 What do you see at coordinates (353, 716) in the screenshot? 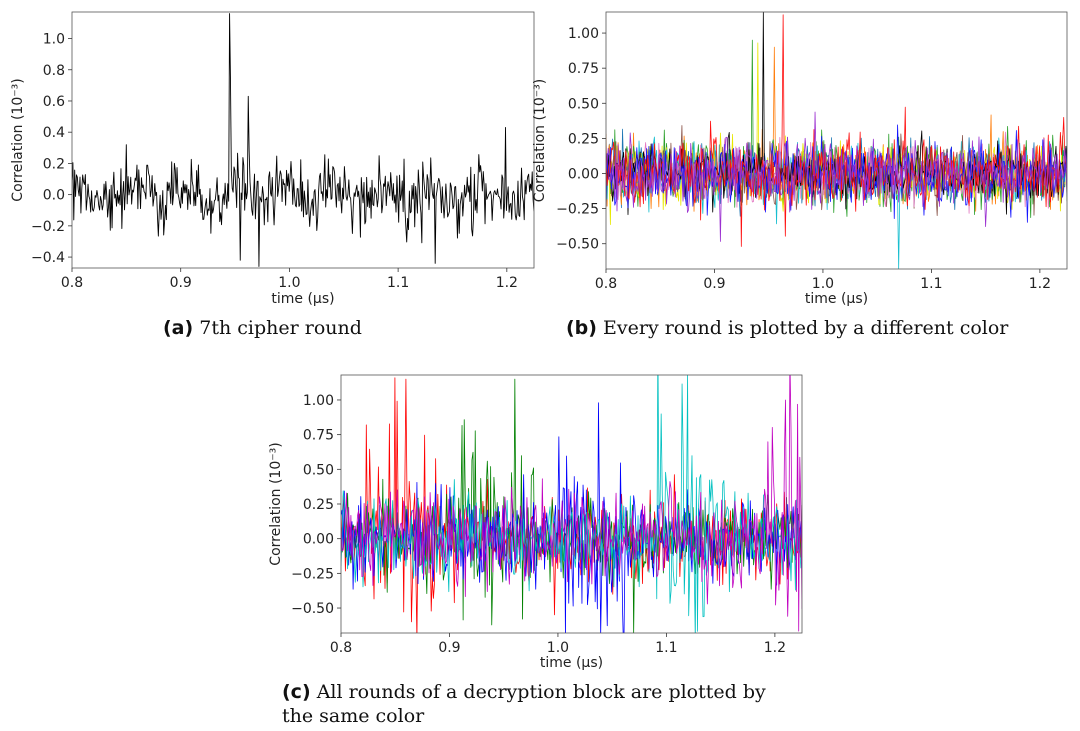
I see `caption-c-text-line2: the same color` at bounding box center [353, 716].